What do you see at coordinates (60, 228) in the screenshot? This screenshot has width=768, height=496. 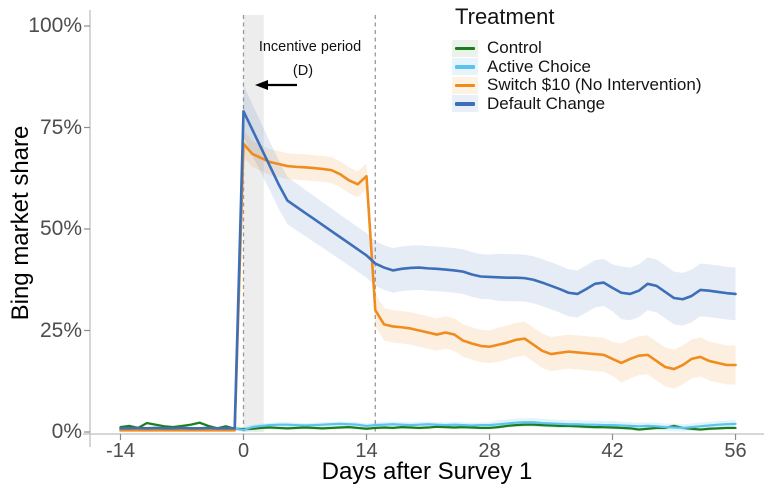 I see `y-tick-label: 50%` at bounding box center [60, 228].